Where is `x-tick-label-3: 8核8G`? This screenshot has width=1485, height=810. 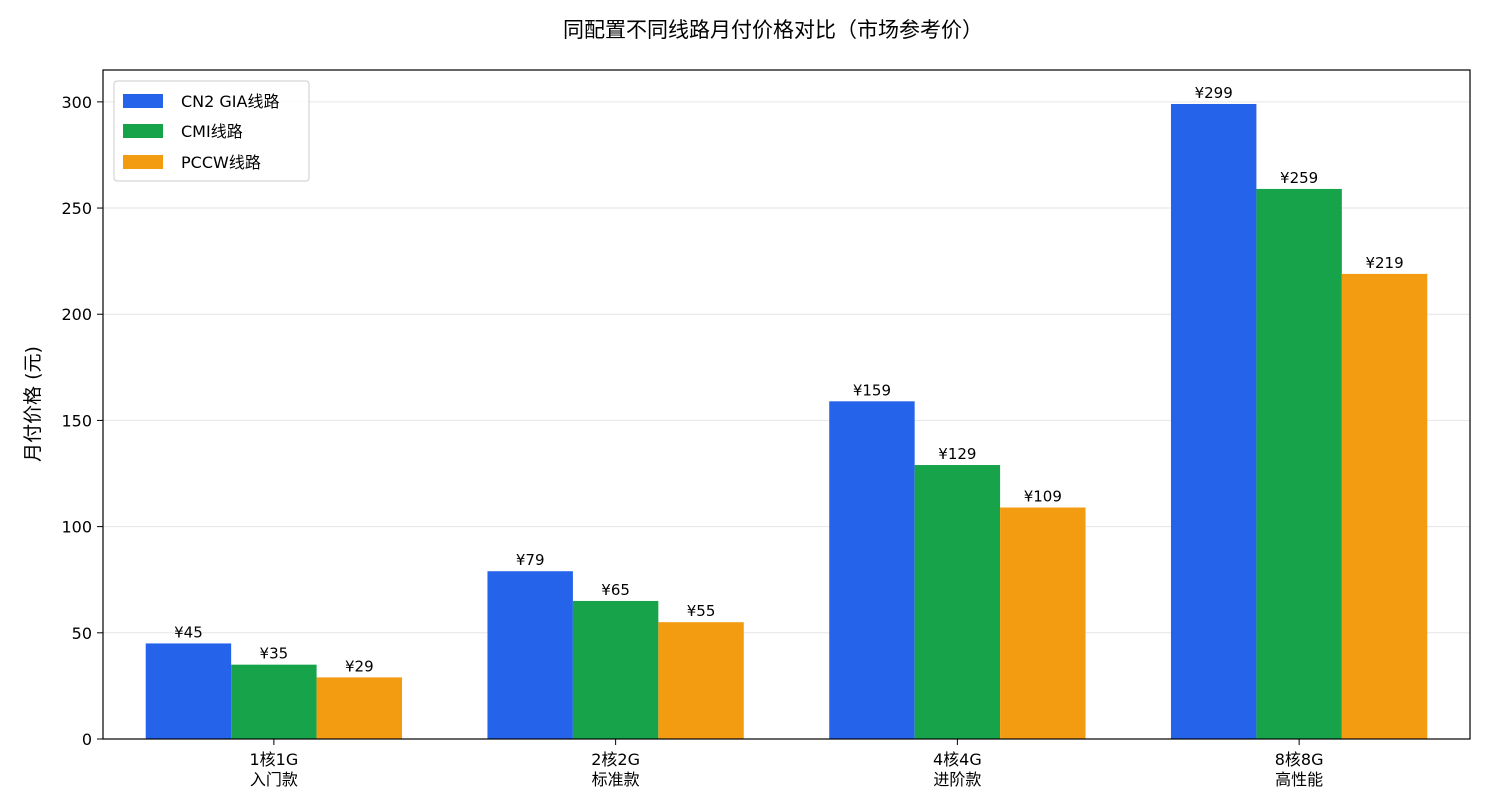
x-tick-label-3: 8核8G is located at coordinates (1299, 759).